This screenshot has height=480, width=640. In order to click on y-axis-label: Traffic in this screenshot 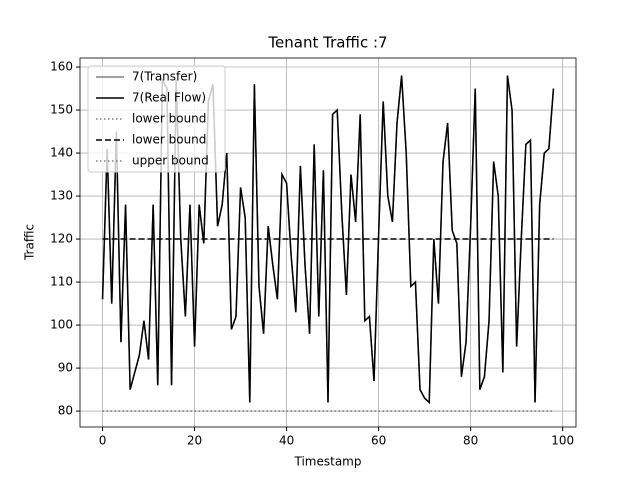, I will do `click(30, 242)`.